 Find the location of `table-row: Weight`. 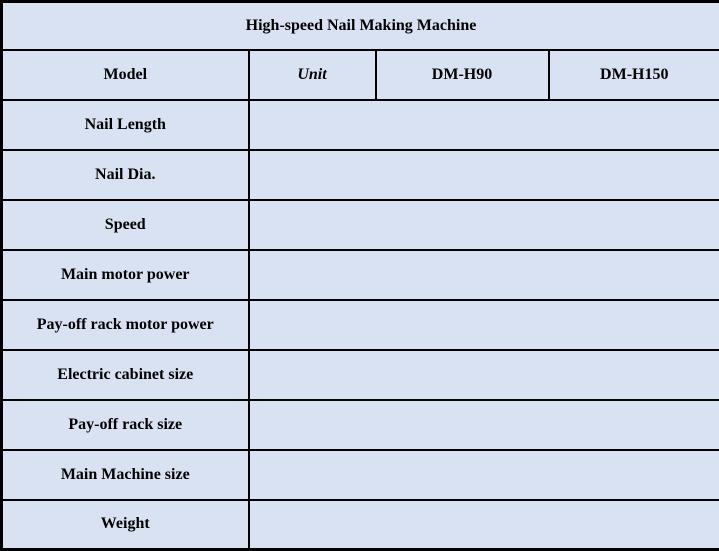

table-row: Weight is located at coordinates (359, 524).